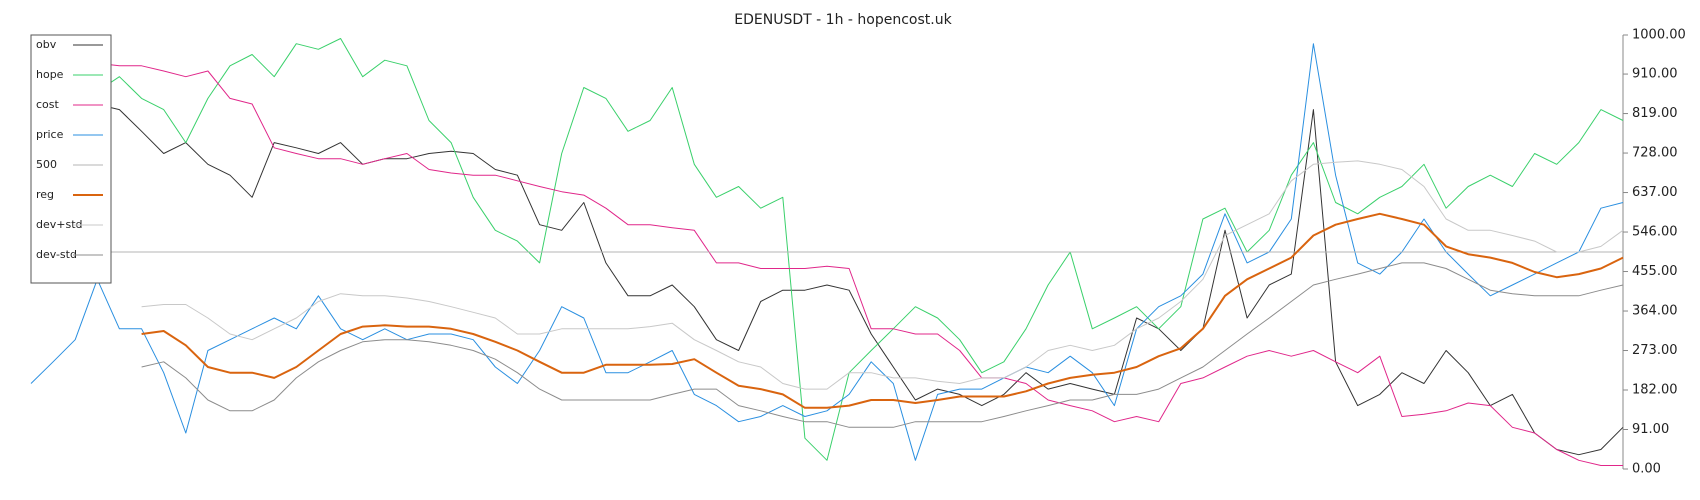  I want to click on y-tick-label: 910.00, so click(1655, 74).